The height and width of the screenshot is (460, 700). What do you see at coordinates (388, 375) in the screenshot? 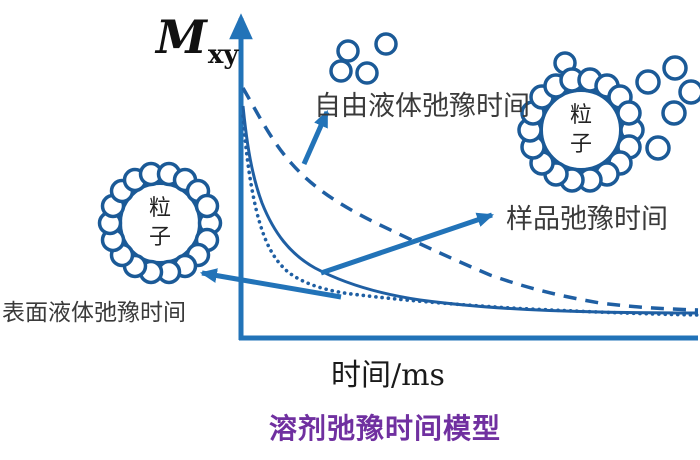
I see `x-axis-label: 时间/ms` at bounding box center [388, 375].